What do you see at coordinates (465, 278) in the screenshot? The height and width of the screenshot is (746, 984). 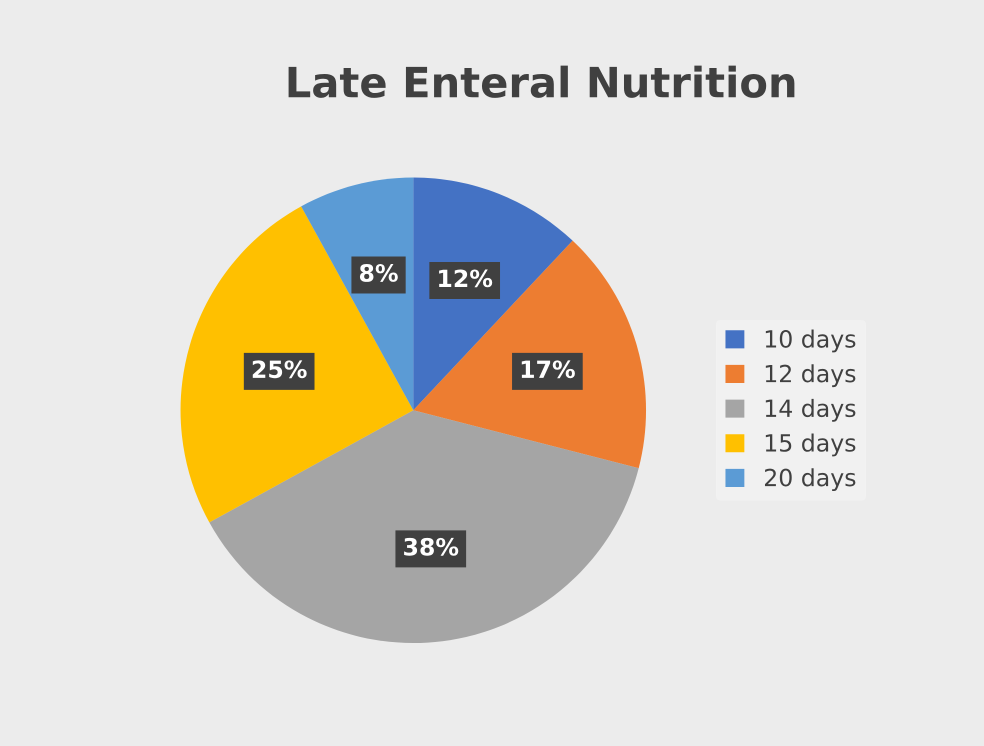 I see `data-label: 12%` at bounding box center [465, 278].